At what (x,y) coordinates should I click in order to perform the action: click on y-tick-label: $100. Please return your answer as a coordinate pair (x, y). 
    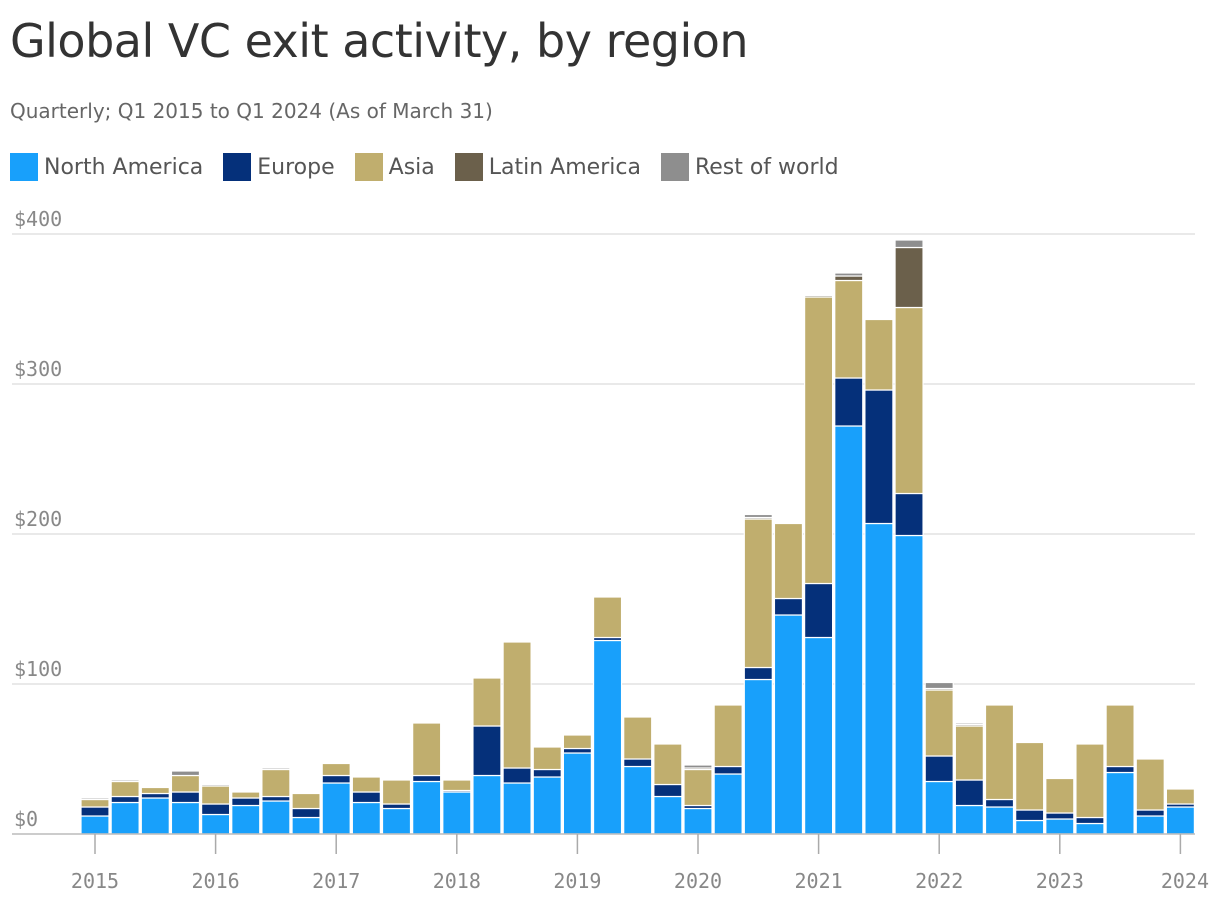
    Looking at the image, I should click on (38, 669).